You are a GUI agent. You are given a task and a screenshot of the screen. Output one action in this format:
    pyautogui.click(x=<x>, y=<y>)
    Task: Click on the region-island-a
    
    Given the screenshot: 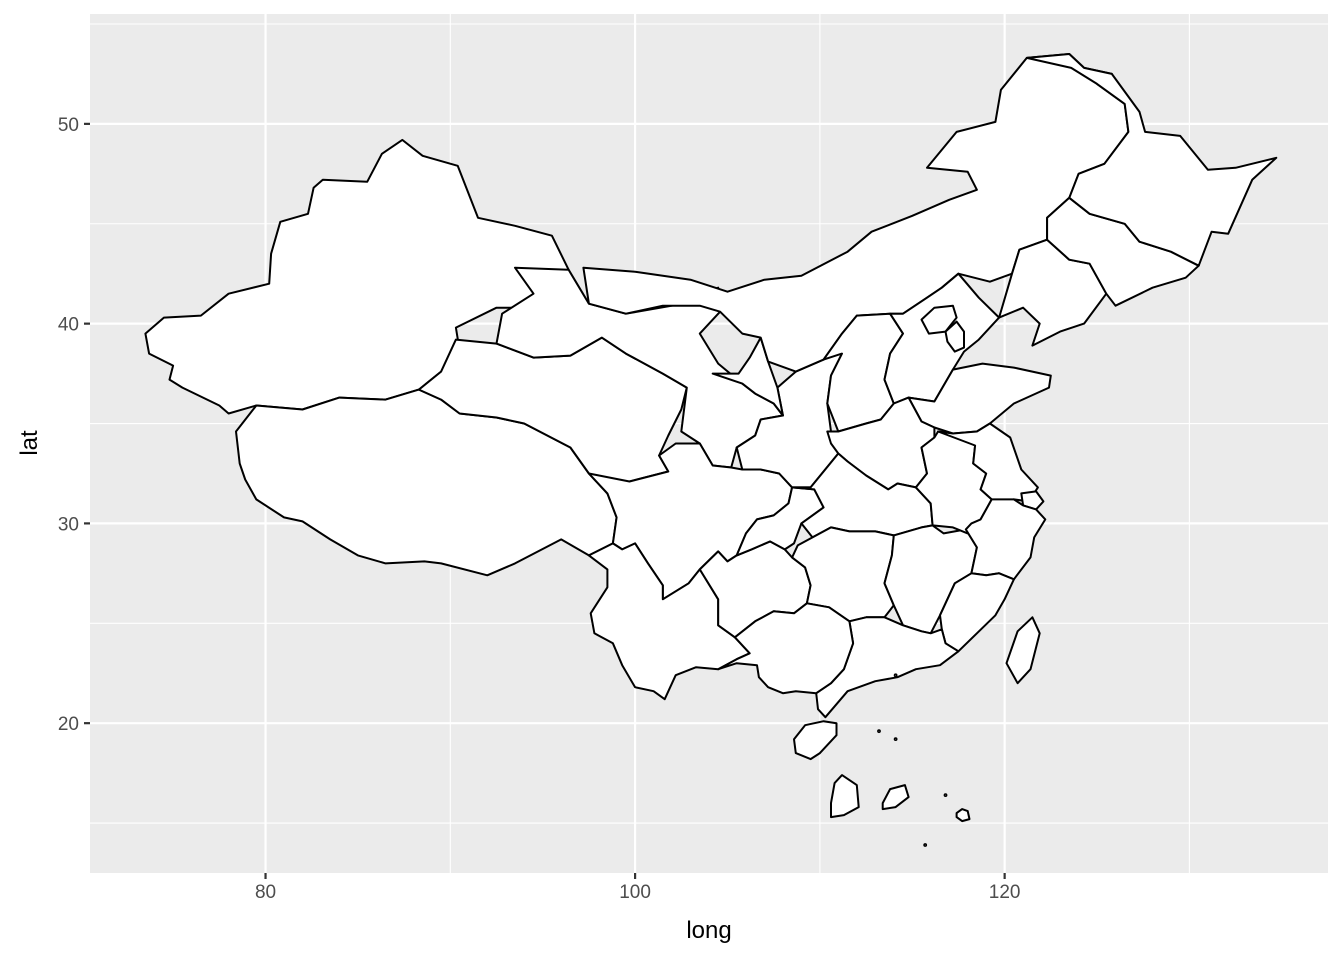 What is the action you would take?
    pyautogui.click(x=845, y=796)
    